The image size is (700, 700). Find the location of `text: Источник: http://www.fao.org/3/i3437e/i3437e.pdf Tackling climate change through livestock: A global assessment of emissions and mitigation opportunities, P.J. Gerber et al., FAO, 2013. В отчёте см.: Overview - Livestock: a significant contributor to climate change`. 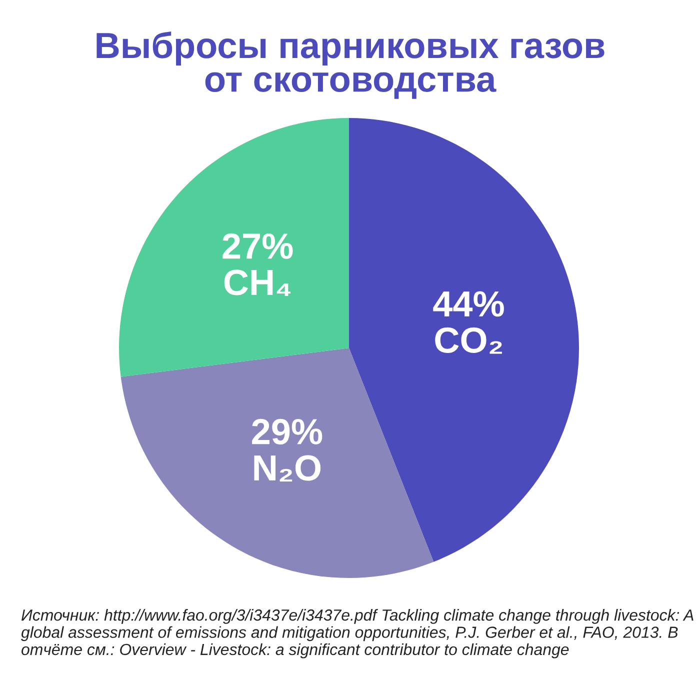

text: Источник: http://www.fao.org/3/i3437e/i3437e.pdf Tackling climate change through livestock: A global assessment of emissions and mitigation opportunities, P.J. Gerber et al., FAO, 2013. В отчёте см.: Overview - Livestock: a significant contributor to climate change is located at coordinates (357, 633).